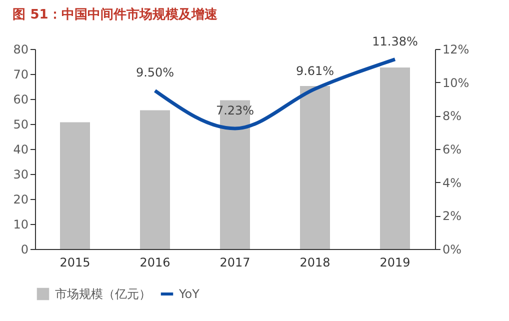 The height and width of the screenshot is (321, 509). Describe the element at coordinates (452, 116) in the screenshot. I see `y2-tick-label: 8%` at that location.